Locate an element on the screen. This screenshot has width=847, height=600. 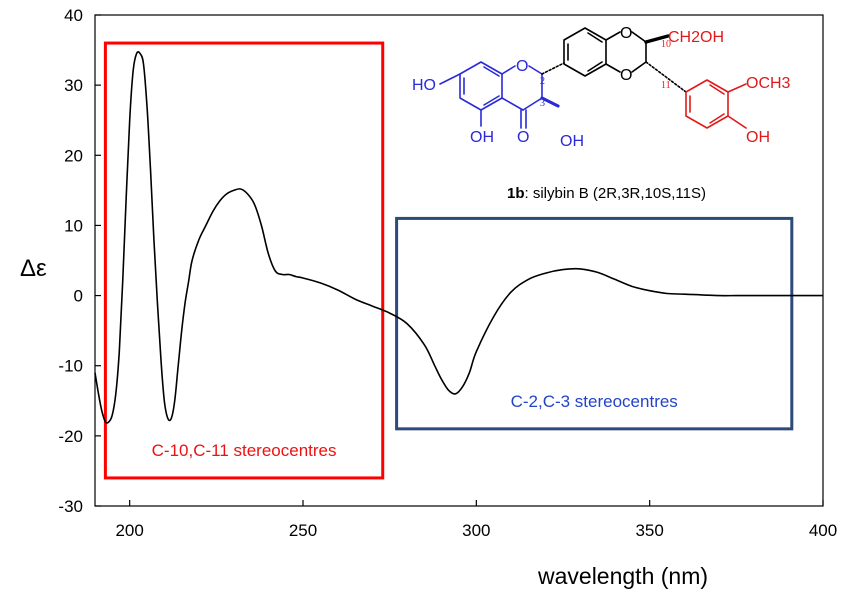
x-tick-label: 200 is located at coordinates (129, 530).